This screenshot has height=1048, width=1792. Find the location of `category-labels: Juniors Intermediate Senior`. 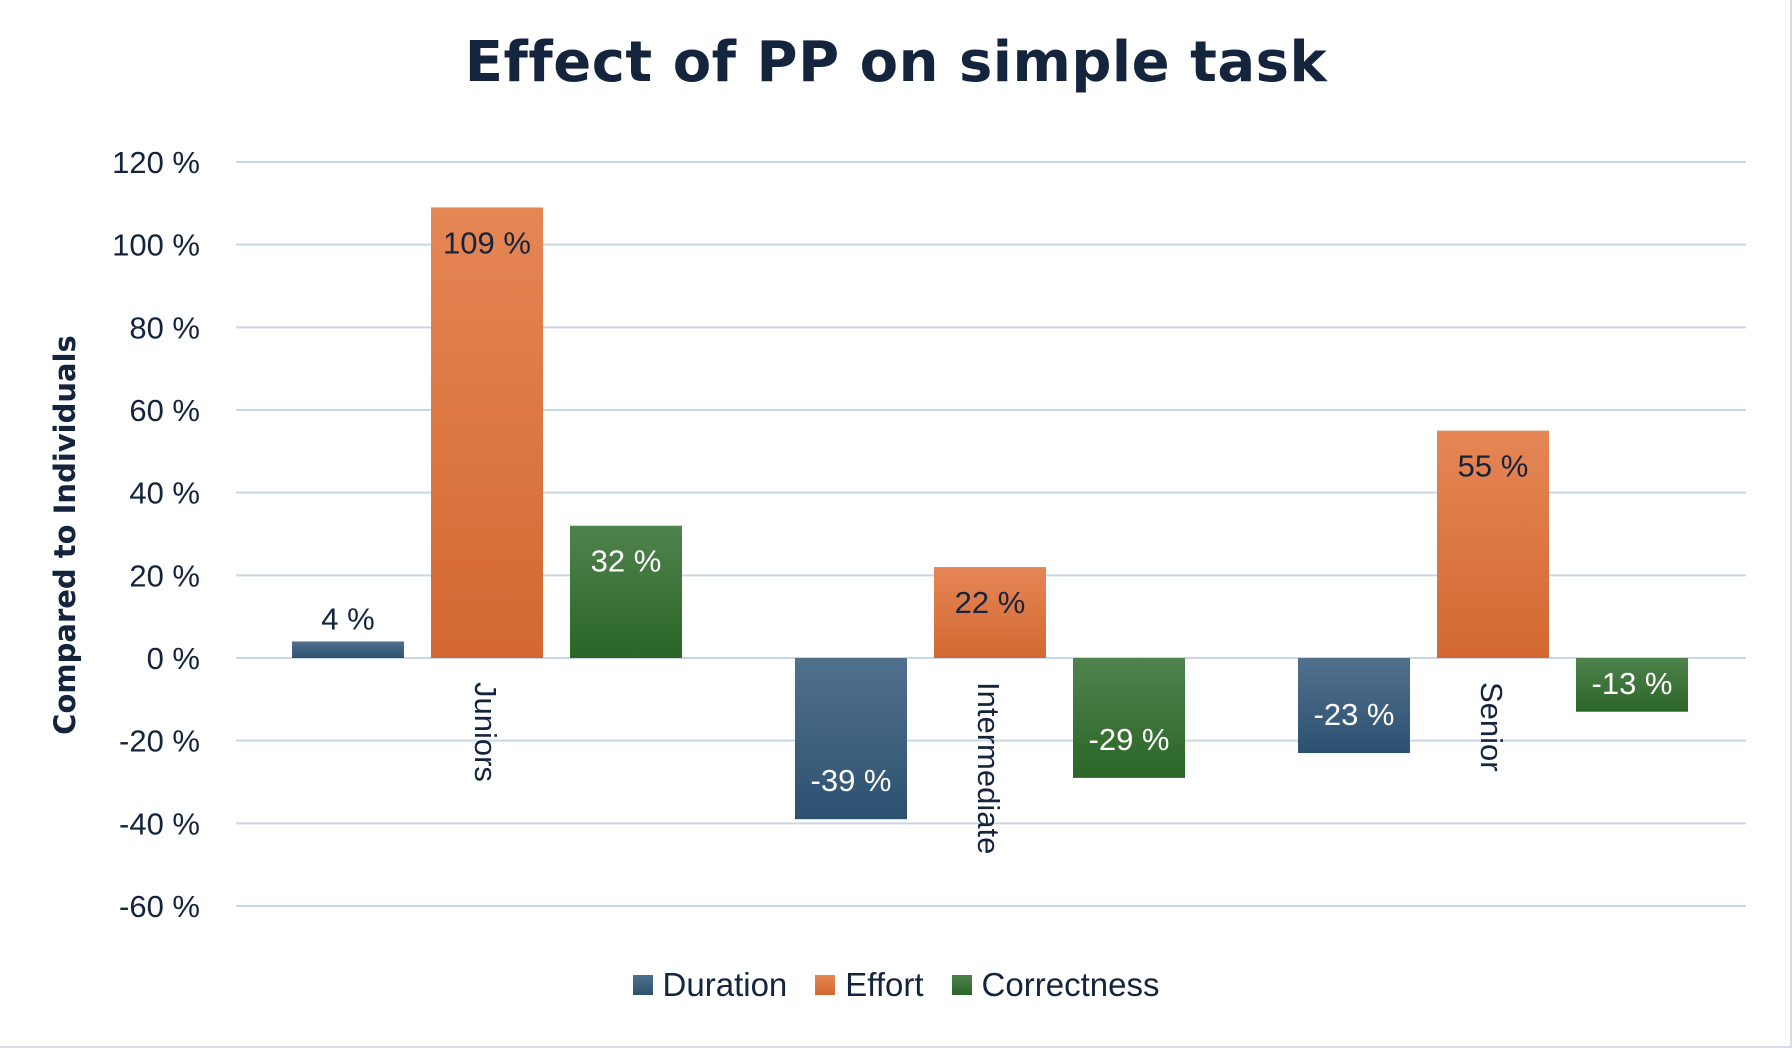

category-labels: Juniors Intermediate Senior is located at coordinates (988, 768).